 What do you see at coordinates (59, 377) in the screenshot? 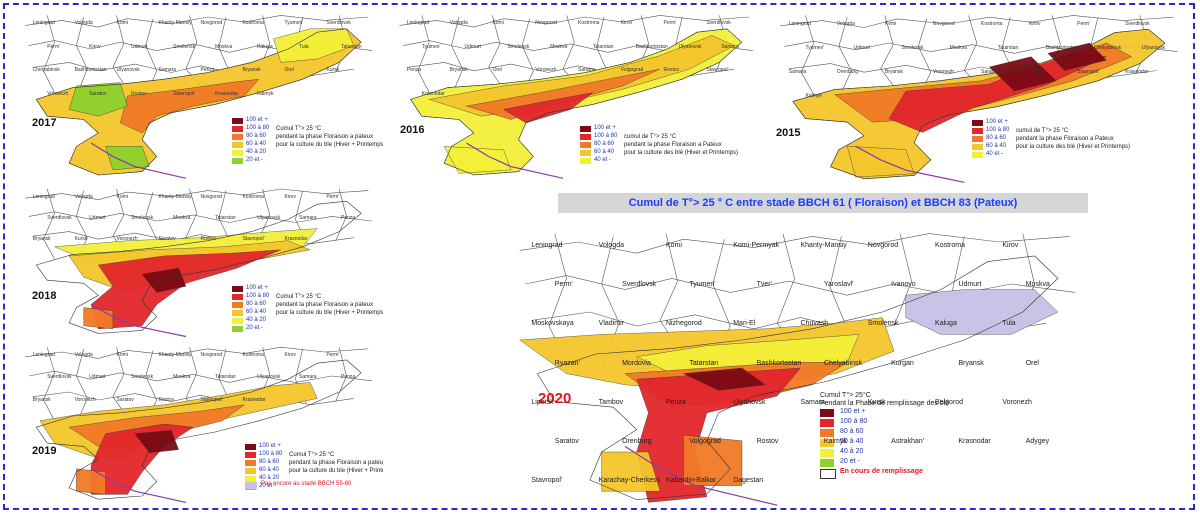
I see `region-label: Sverdlovsk` at bounding box center [59, 377].